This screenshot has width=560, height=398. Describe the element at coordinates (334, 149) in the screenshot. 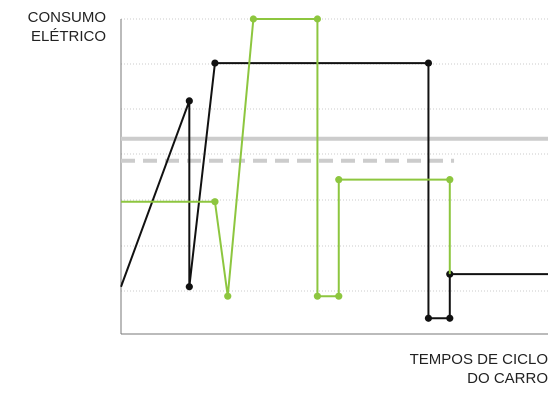

I see `reference-lines` at that location.